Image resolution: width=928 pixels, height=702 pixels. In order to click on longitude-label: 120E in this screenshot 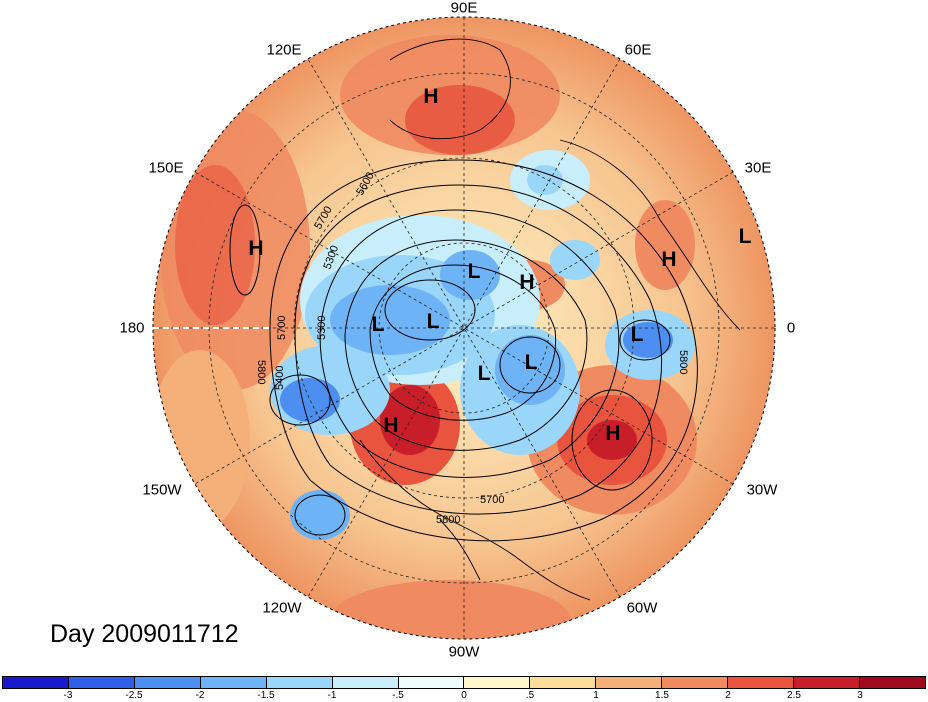, I will do `click(284, 50)`.